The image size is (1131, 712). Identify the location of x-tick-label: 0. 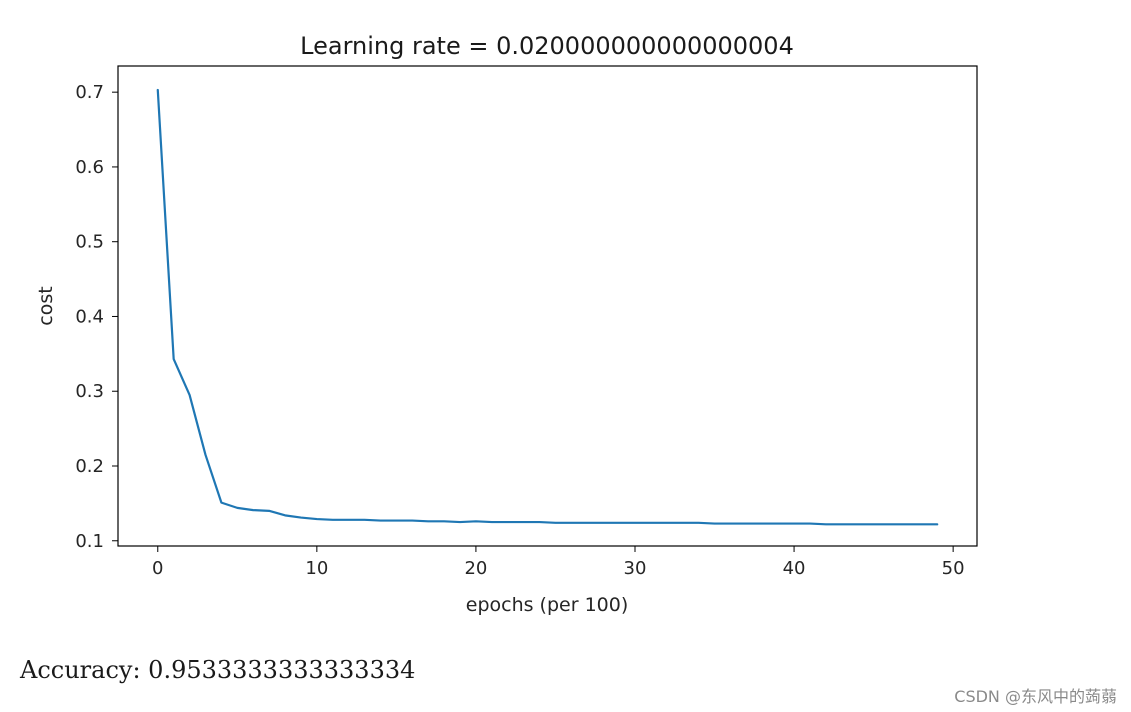
(157, 568).